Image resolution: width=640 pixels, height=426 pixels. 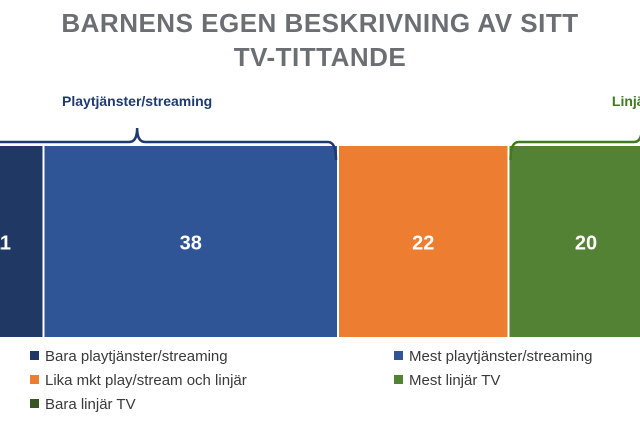 I want to click on bar-value-label-3: 22, so click(x=423, y=244).